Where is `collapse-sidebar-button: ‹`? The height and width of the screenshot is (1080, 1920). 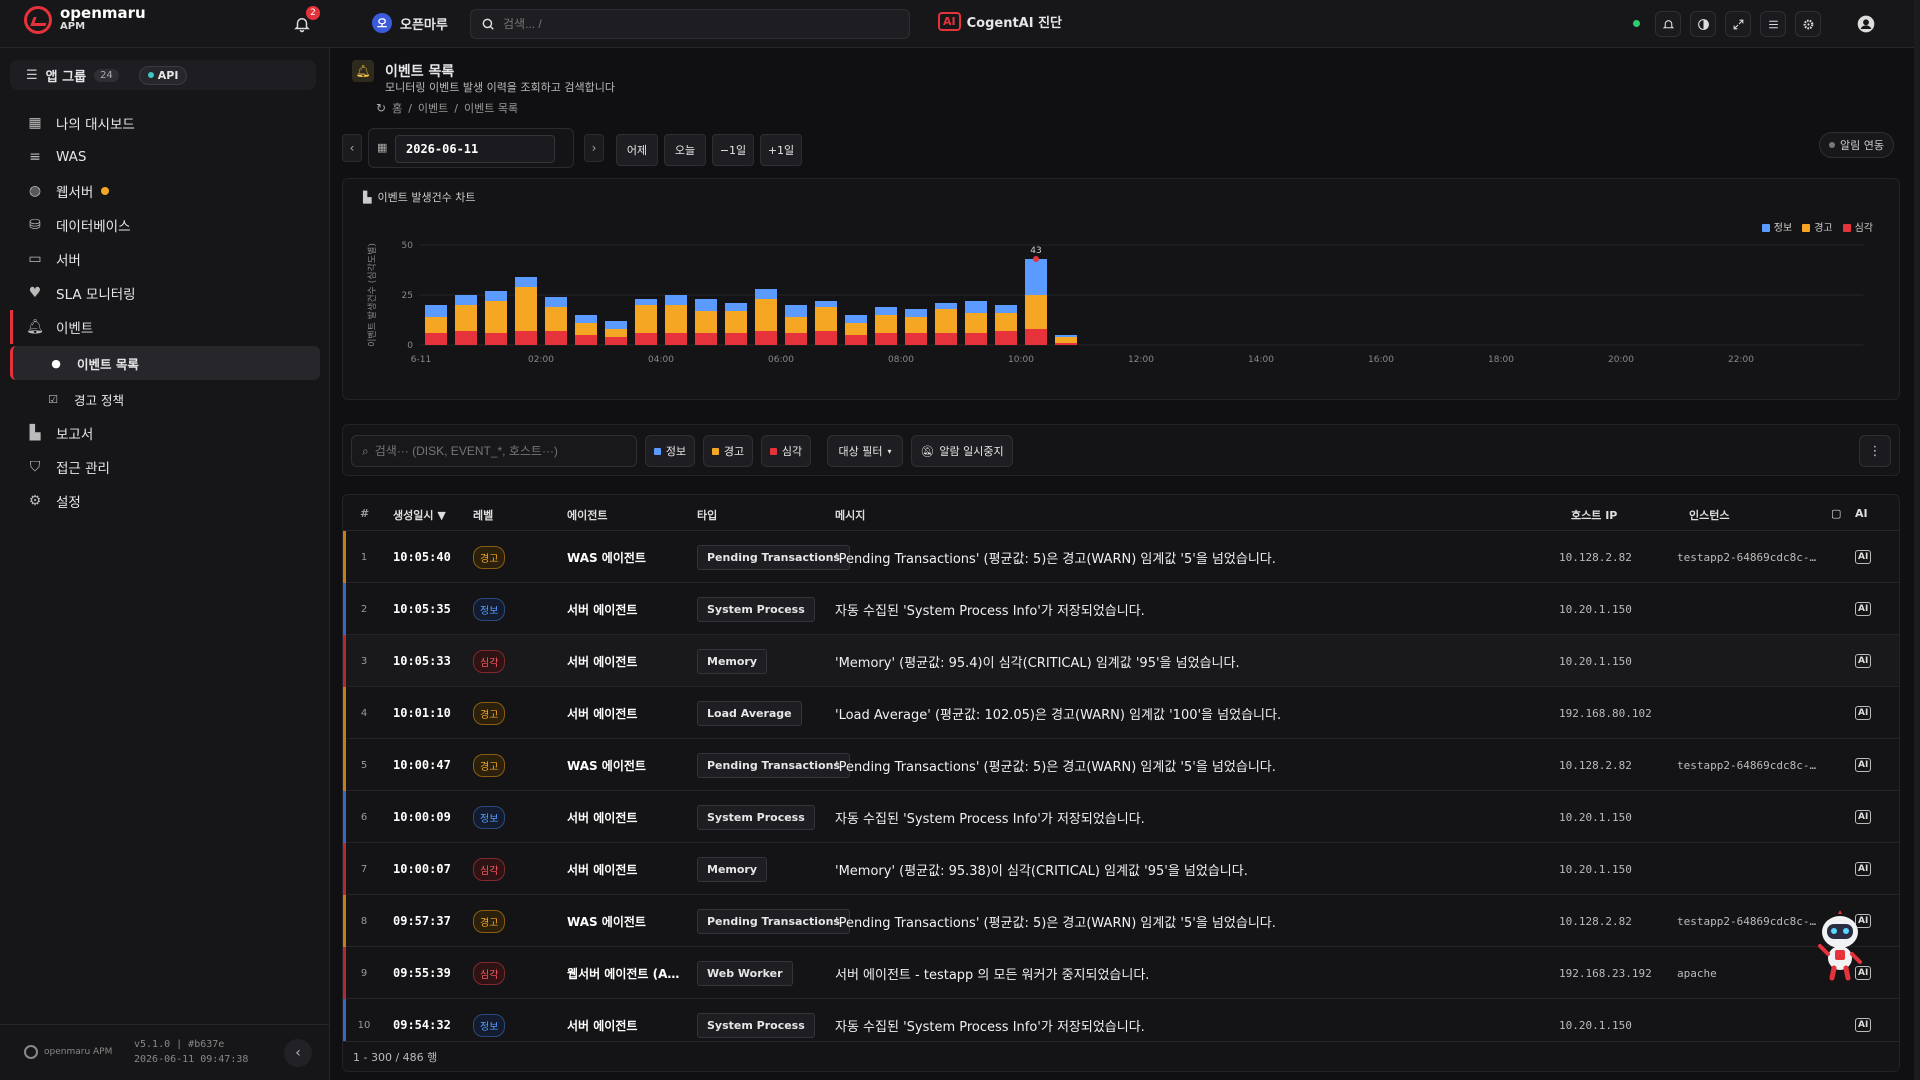
collapse-sidebar-button: ‹ is located at coordinates (298, 1053).